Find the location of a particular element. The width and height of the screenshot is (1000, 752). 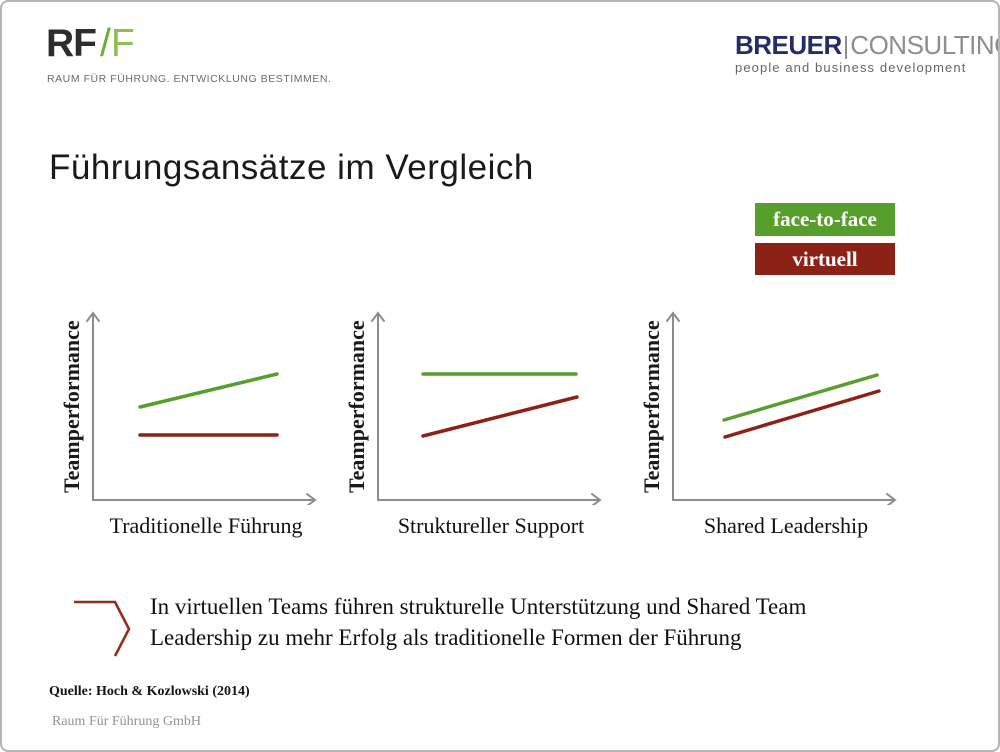

breuer-wordmark-light: CONSULTING is located at coordinates (925, 45).